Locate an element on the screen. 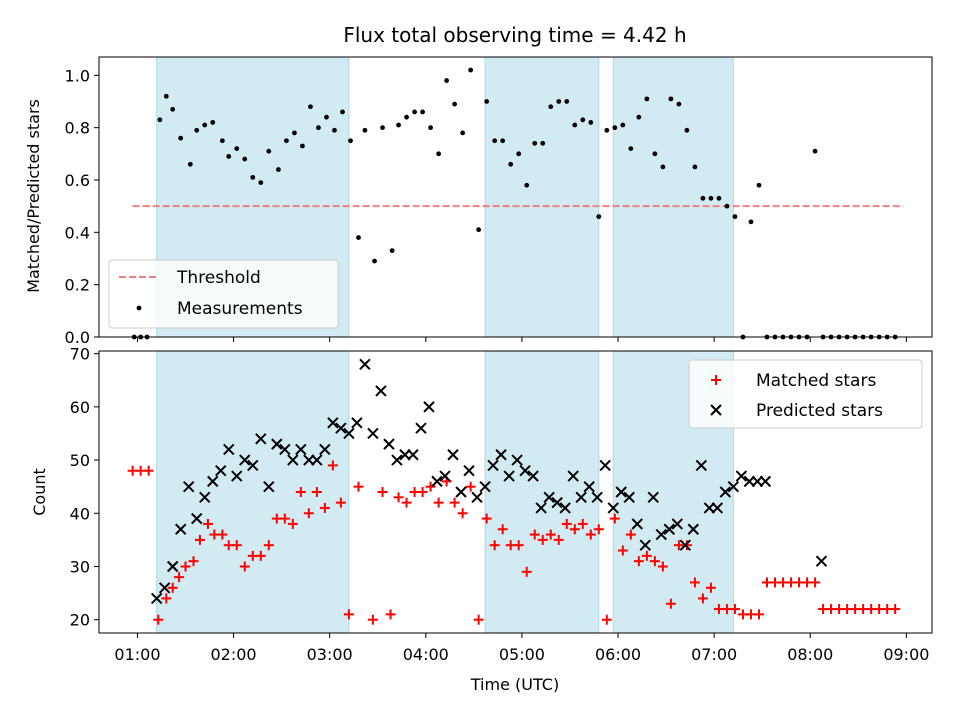 The image size is (960, 720). y-tick-label: 20 is located at coordinates (80, 620).